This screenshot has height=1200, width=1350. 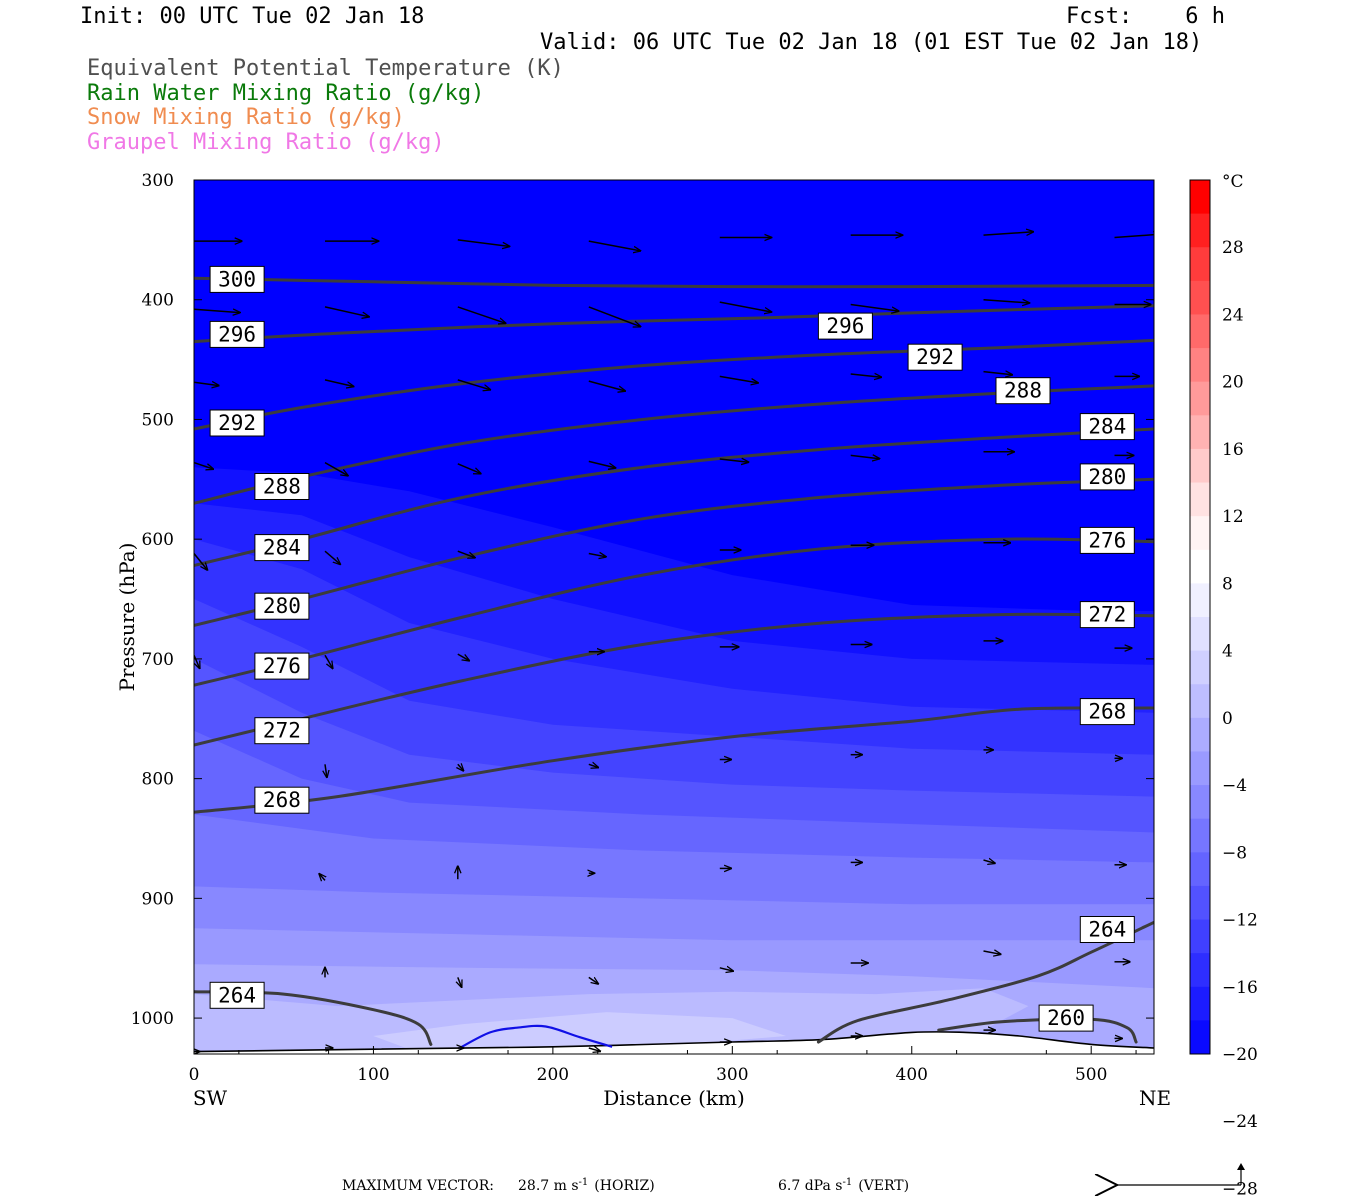 What do you see at coordinates (127, 617) in the screenshot?
I see `y-axis-label: Pressure (hPa)` at bounding box center [127, 617].